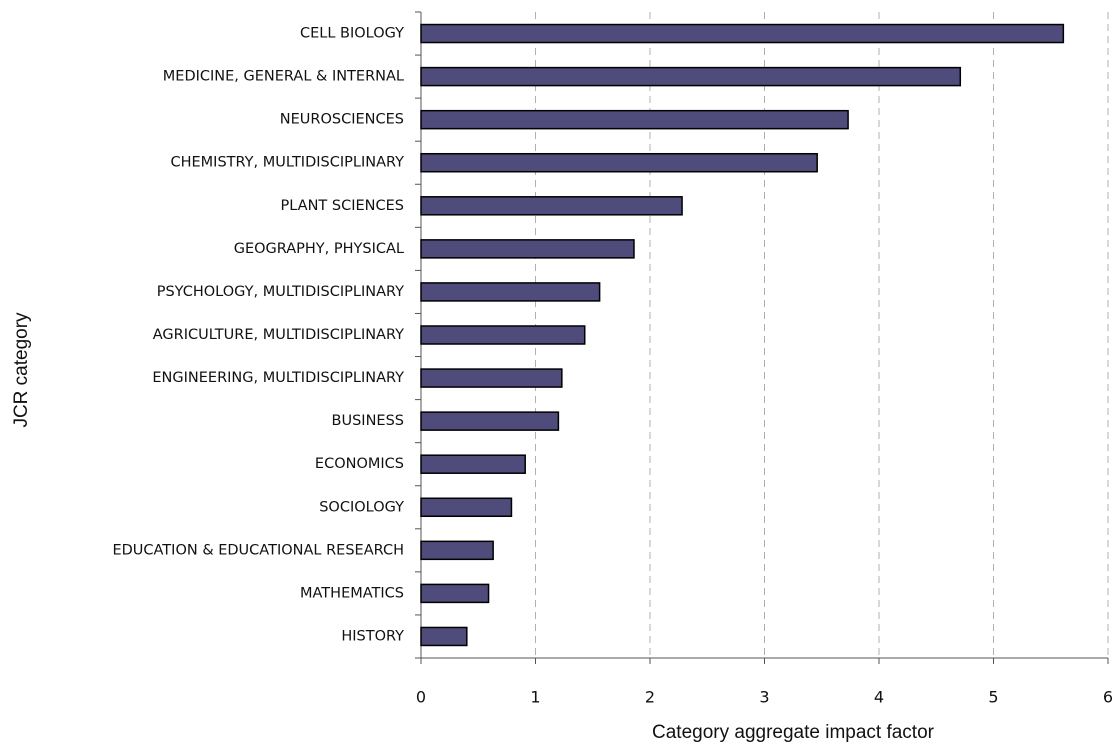 This screenshot has height=744, width=1118. Describe the element at coordinates (278, 378) in the screenshot. I see `y-tick-label: ENGINEERING, MULTIDISCIPLINARY` at that location.